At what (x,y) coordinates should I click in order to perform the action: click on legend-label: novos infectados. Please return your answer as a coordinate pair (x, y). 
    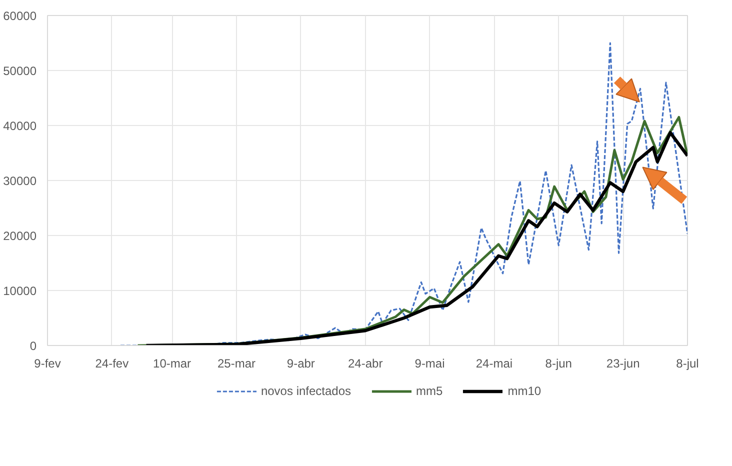
    Looking at the image, I should click on (306, 391).